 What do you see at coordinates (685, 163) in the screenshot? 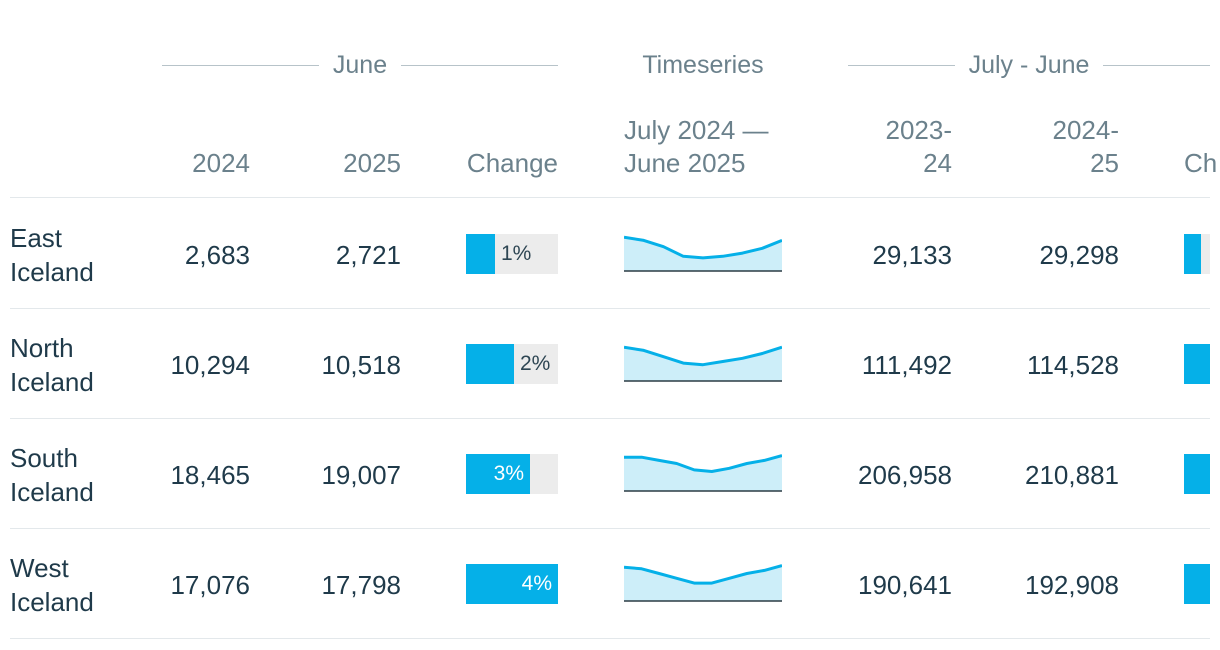
I see `col-header-timeseries-line2: June 2025` at bounding box center [685, 163].